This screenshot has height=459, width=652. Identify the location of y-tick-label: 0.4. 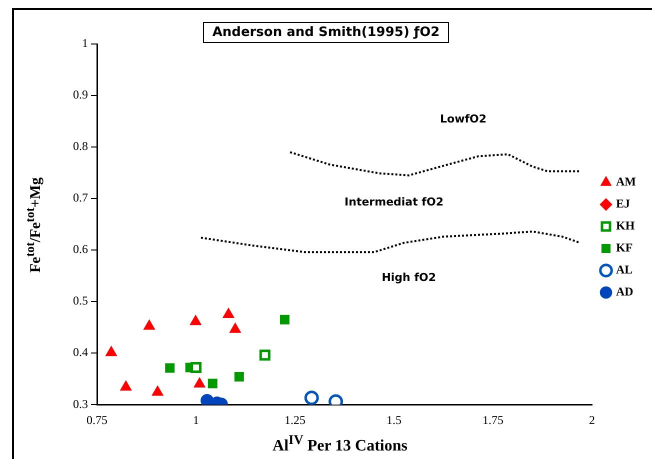
(80, 352).